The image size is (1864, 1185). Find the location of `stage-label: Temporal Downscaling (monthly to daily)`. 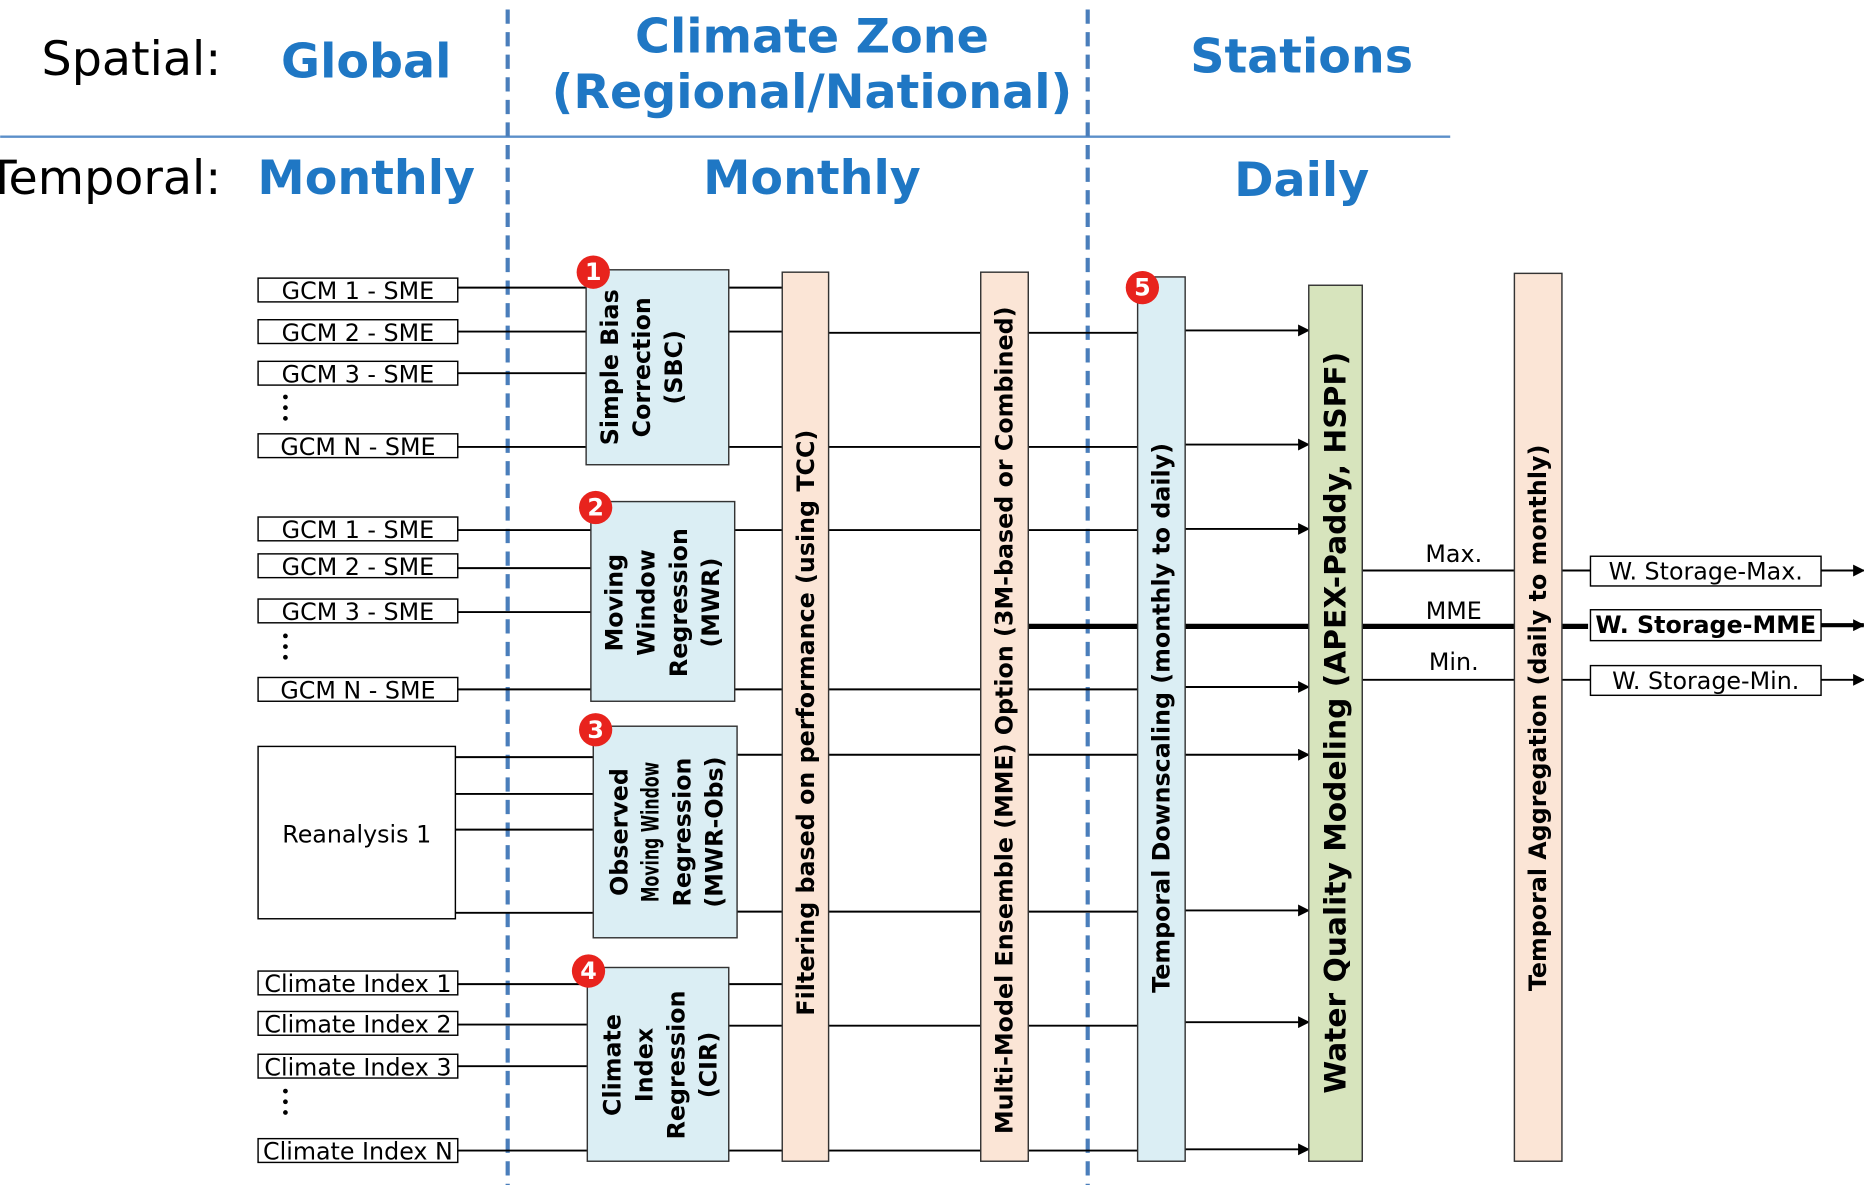

stage-label: Temporal Downscaling (monthly to daily) is located at coordinates (1161, 718).